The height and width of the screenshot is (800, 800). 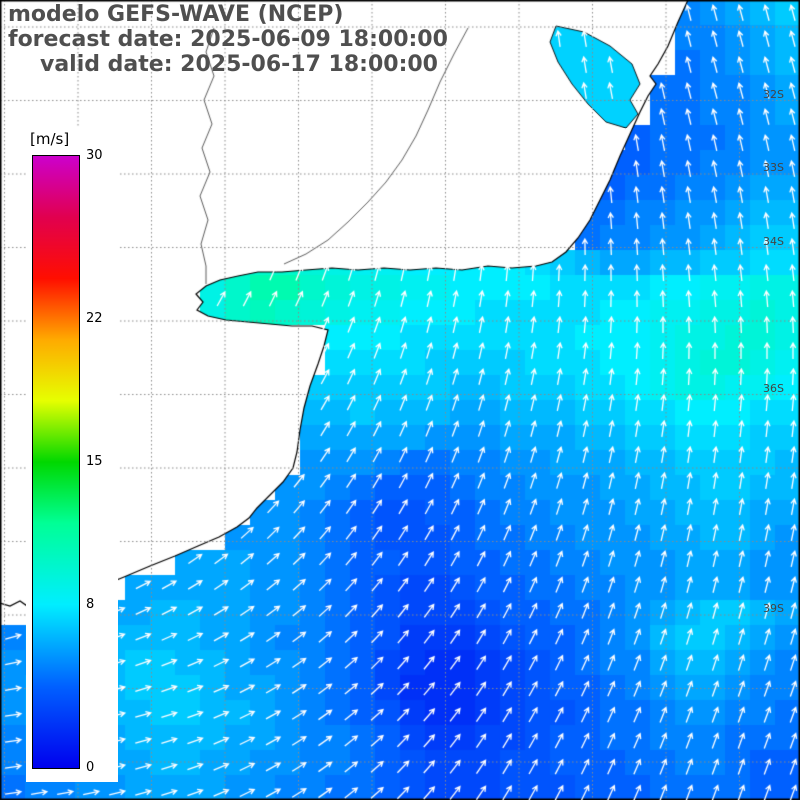 I want to click on colorbar: [m/s] 30 22 15 8 0, so click(x=72, y=455).